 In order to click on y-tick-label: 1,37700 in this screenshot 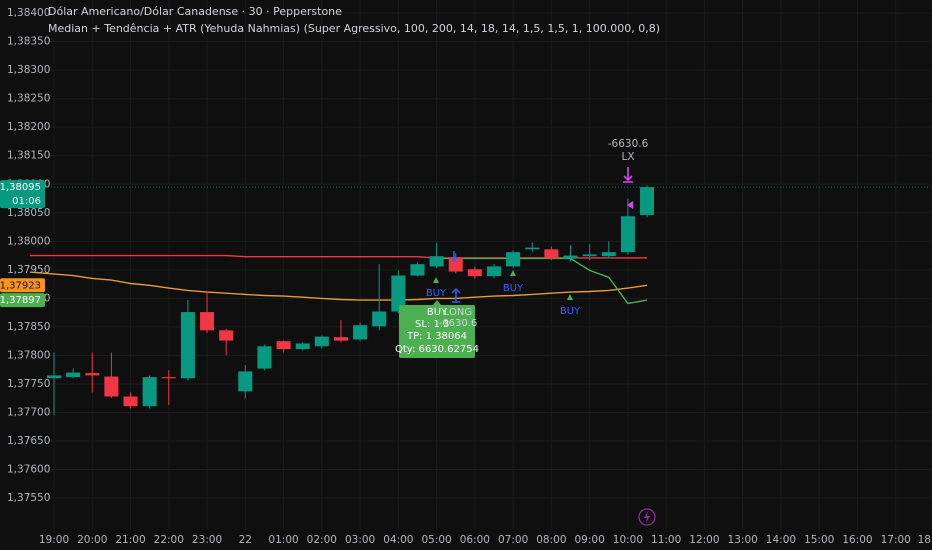, I will do `click(28, 412)`.